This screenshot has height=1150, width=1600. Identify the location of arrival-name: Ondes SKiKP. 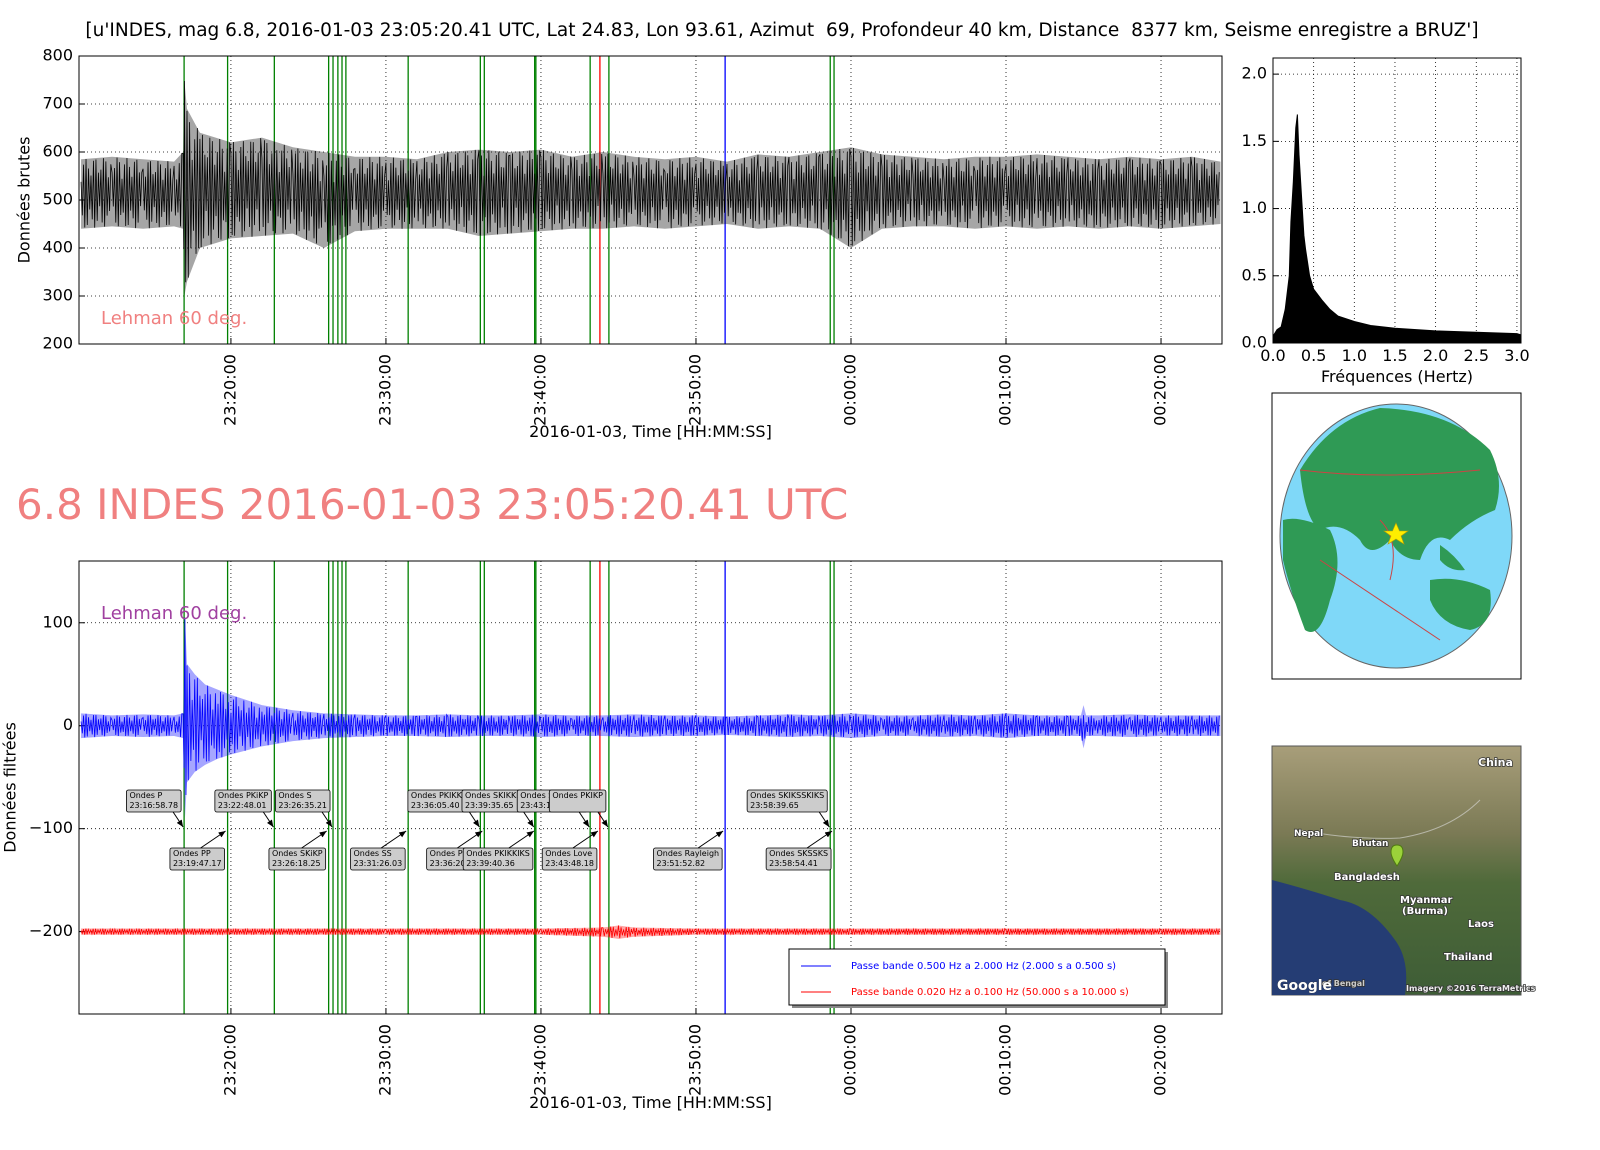
(297, 853).